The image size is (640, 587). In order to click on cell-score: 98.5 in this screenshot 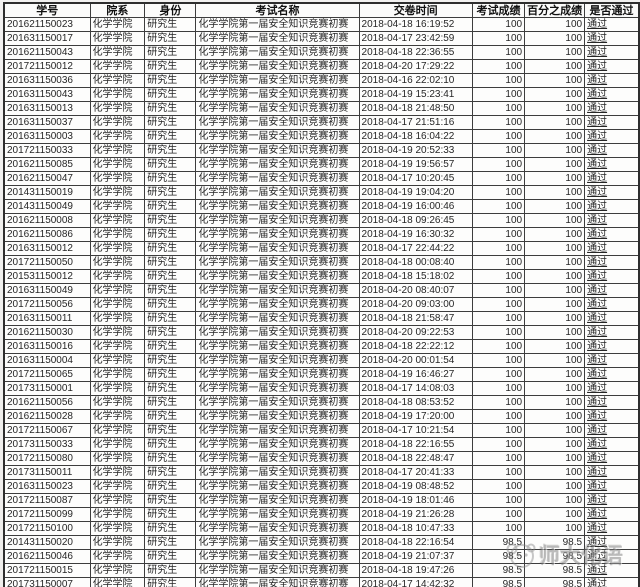, I will do `click(498, 556)`.